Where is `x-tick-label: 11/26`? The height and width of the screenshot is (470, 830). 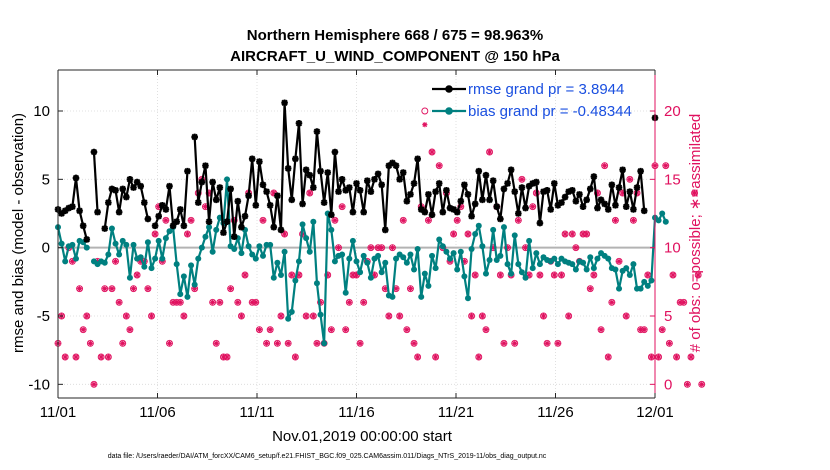
x-tick-label: 11/26 is located at coordinates (555, 412).